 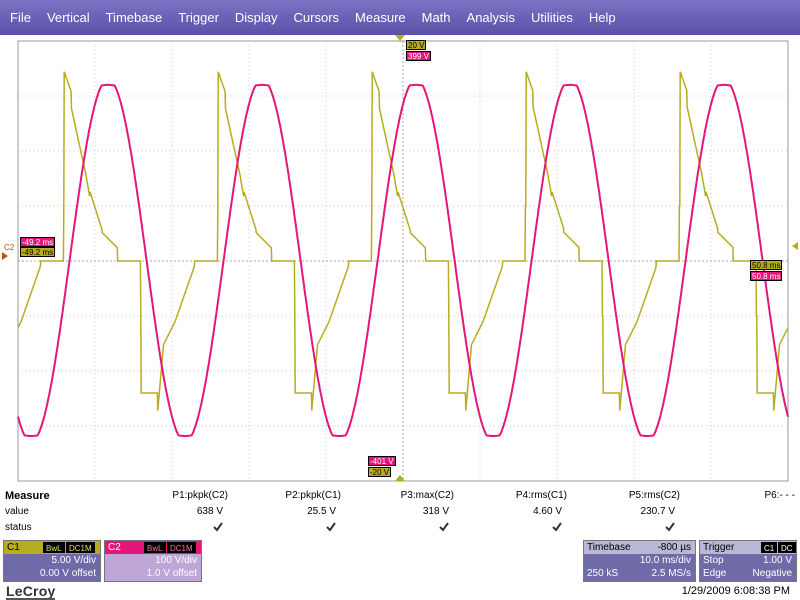 I want to click on measure-param-4-value: 4.60 V, so click(x=547, y=511).